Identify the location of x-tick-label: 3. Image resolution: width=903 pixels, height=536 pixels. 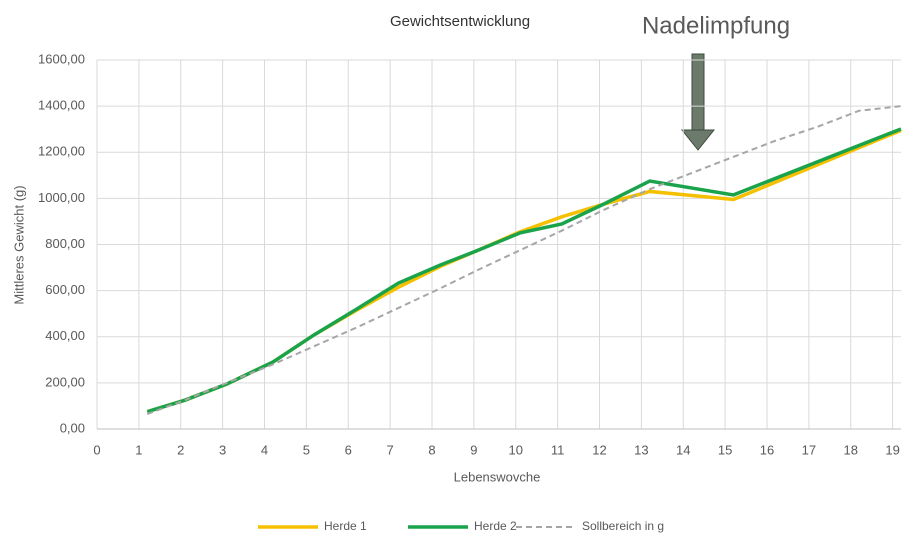
(222, 449).